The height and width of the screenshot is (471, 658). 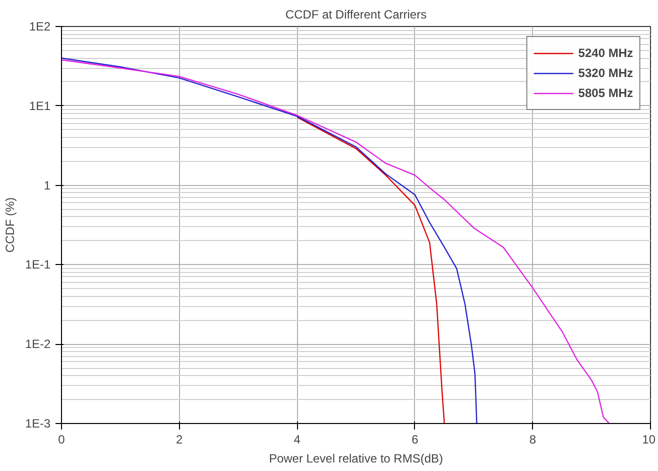 I want to click on chart-title: CCDF at Different Carriers, so click(x=356, y=15).